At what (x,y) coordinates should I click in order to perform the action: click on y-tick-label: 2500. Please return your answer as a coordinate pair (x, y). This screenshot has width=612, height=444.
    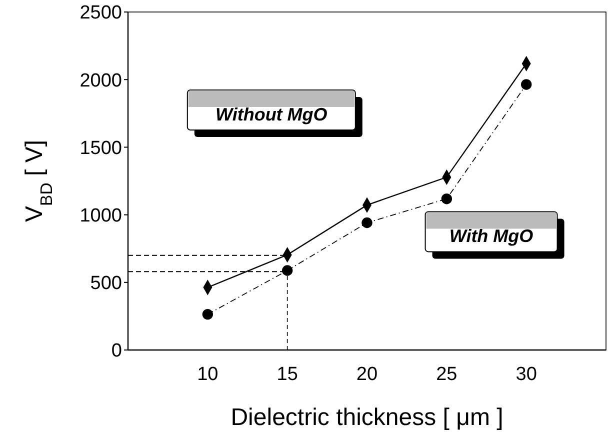
    Looking at the image, I should click on (101, 13).